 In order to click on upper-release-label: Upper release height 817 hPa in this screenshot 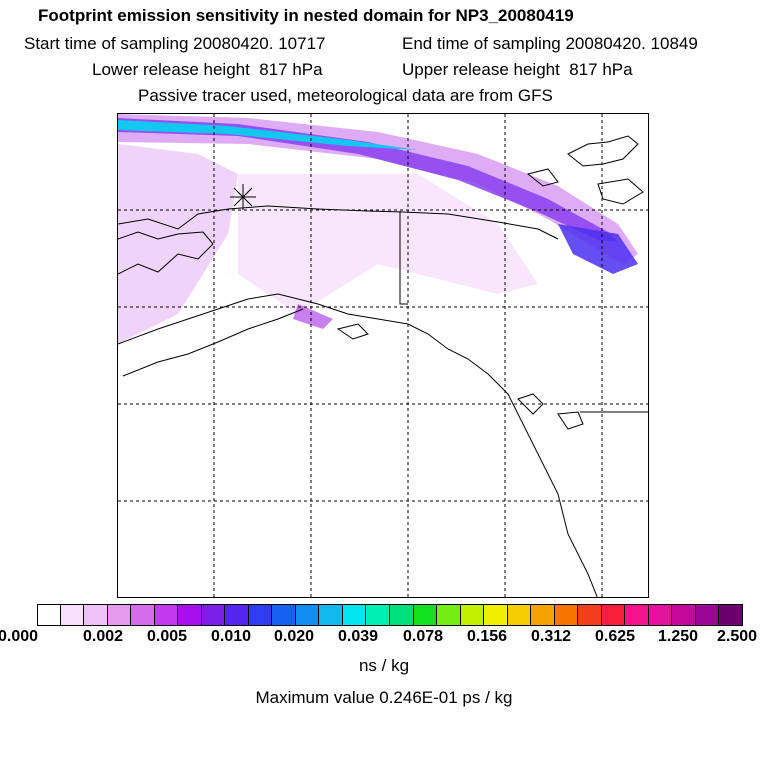, I will do `click(517, 69)`.